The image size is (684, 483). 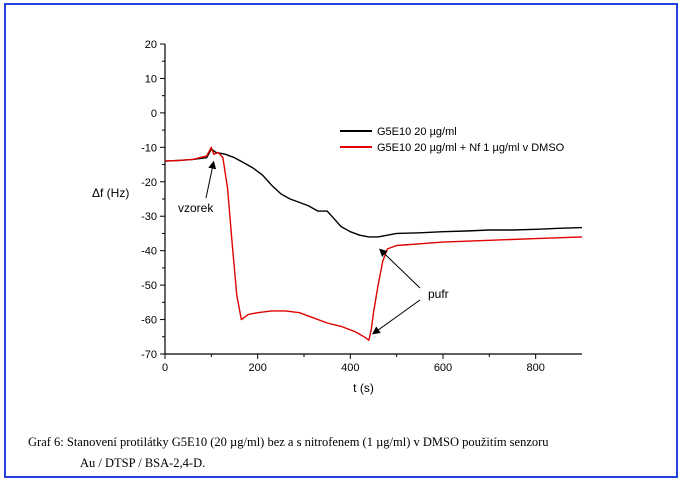 I want to click on x-tick-label: 200, so click(x=257, y=368).